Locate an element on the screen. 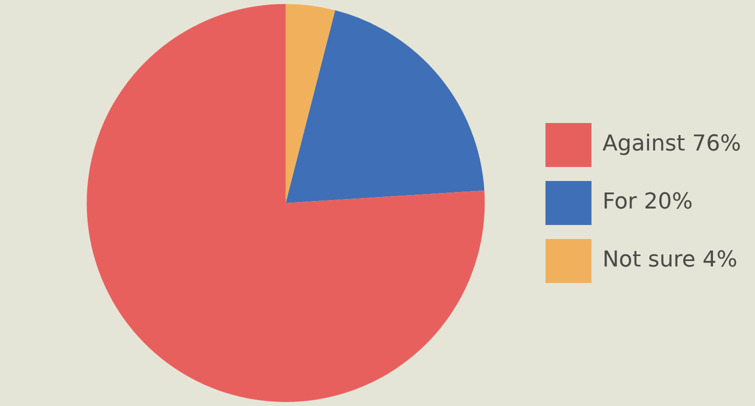 This screenshot has width=755, height=406. legend-label: Not sure 4% is located at coordinates (670, 260).